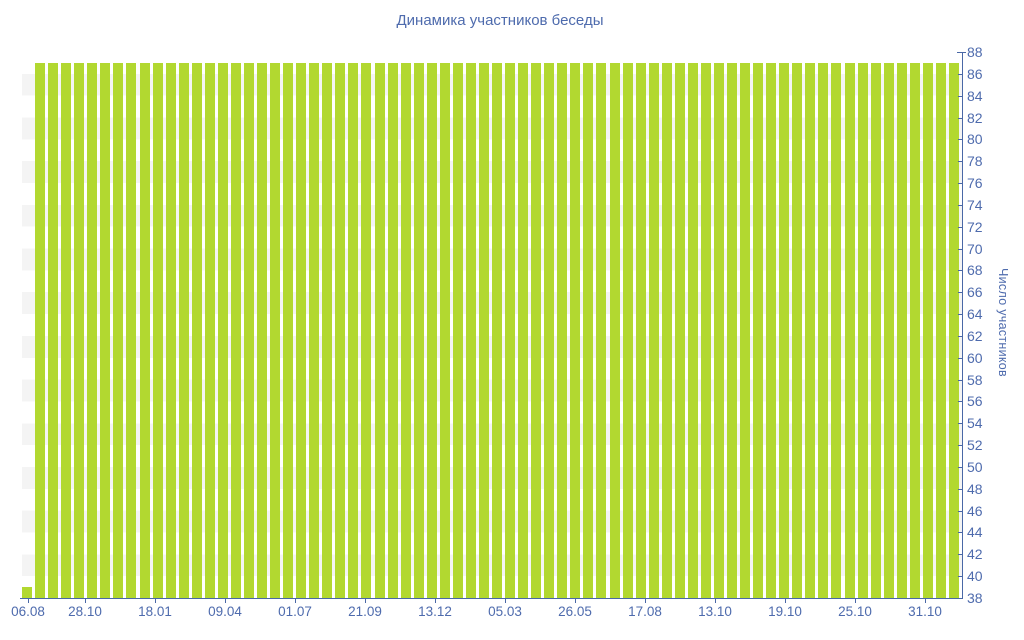 The height and width of the screenshot is (640, 1024). I want to click on chart-title: Динамика участников беседы, so click(500, 20).